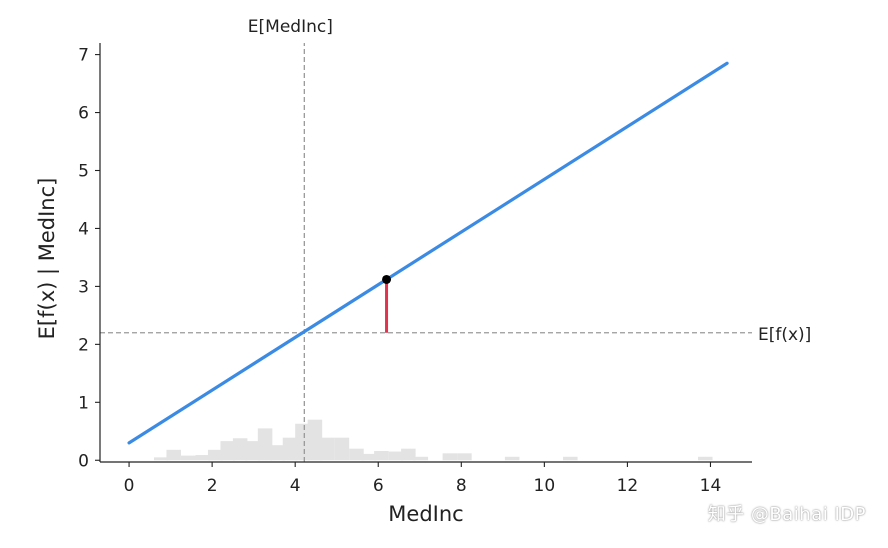  What do you see at coordinates (83, 287) in the screenshot?
I see `y-tick-label: 3` at bounding box center [83, 287].